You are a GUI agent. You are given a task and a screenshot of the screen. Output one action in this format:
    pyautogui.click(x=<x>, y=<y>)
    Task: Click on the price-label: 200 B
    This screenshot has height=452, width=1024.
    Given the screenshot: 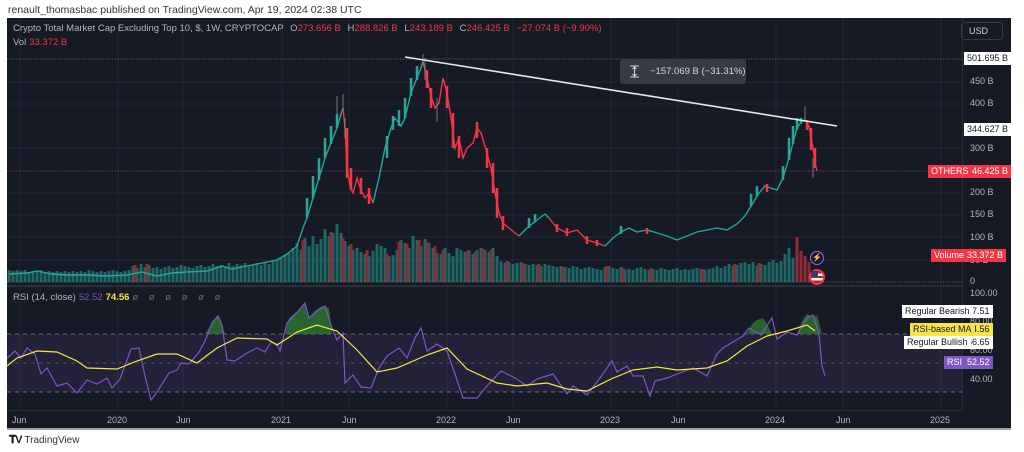 What is the action you would take?
    pyautogui.click(x=982, y=192)
    